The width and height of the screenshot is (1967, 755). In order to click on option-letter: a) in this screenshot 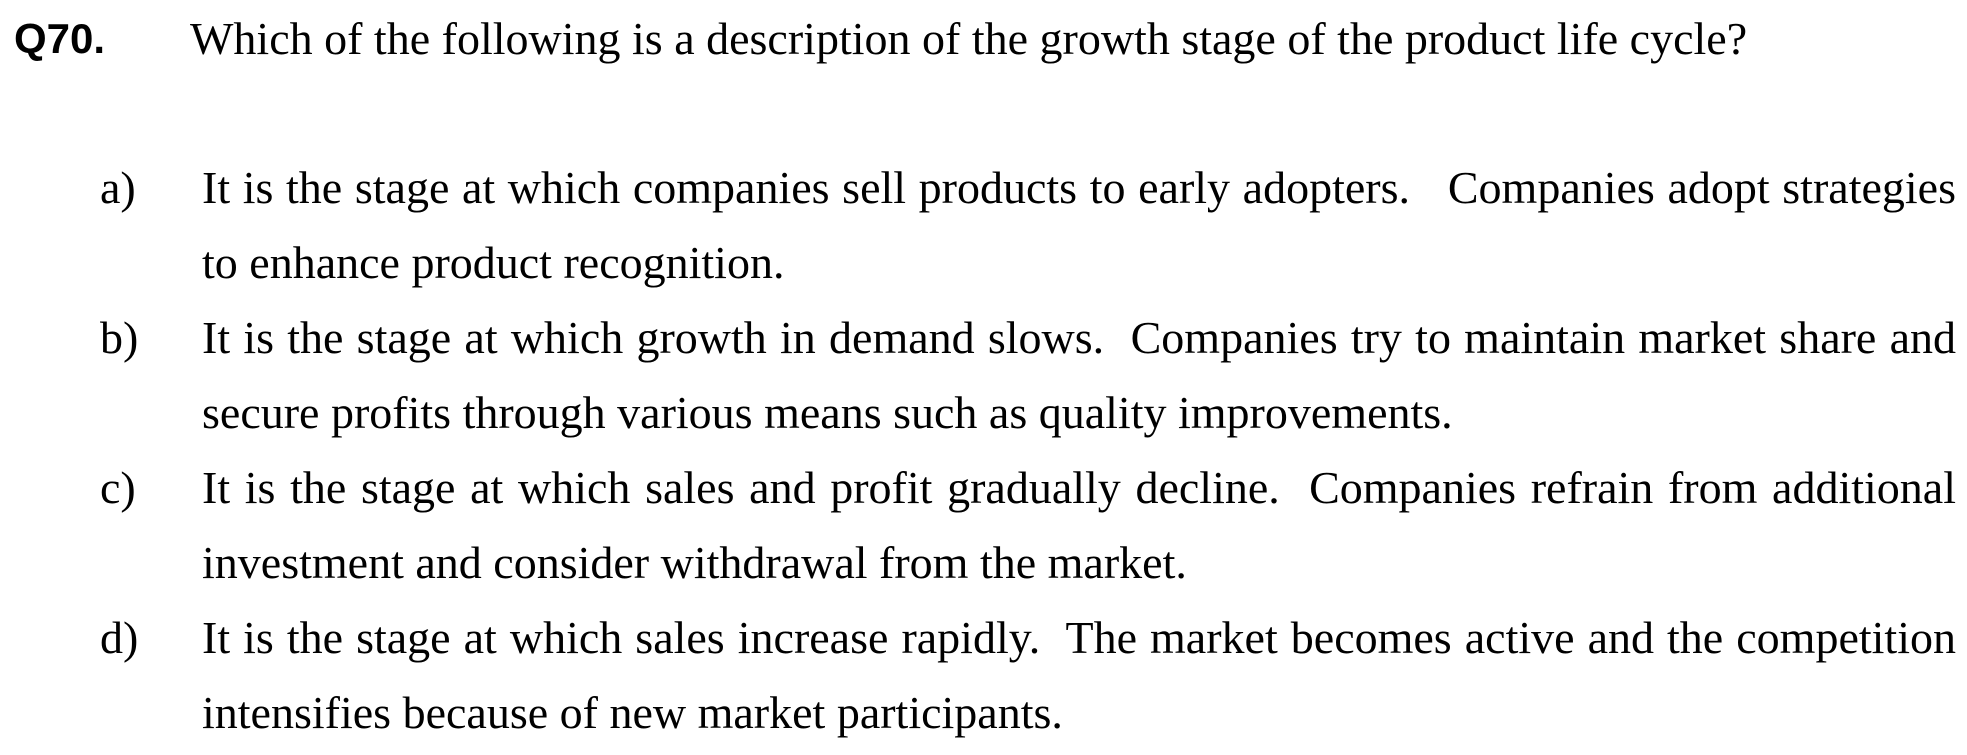, I will do `click(118, 187)`.